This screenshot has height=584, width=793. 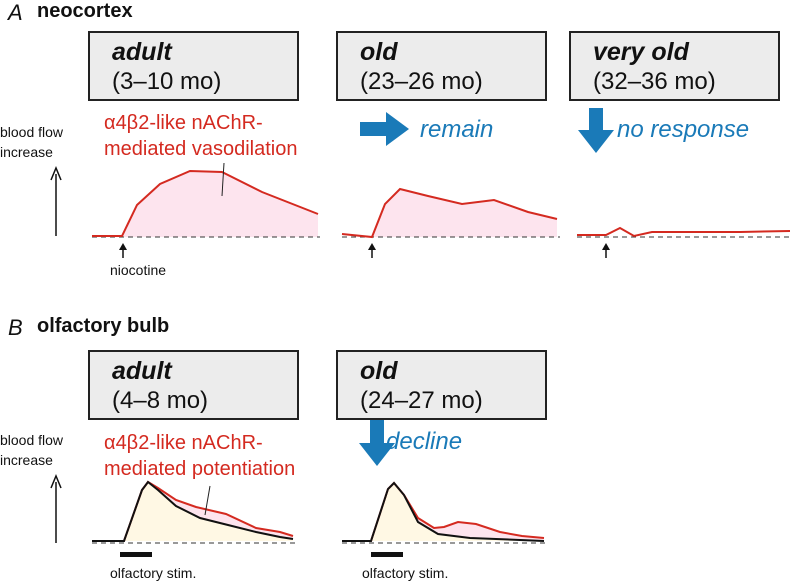 What do you see at coordinates (450, 213) in the screenshot?
I see `trace-old-neocortex` at bounding box center [450, 213].